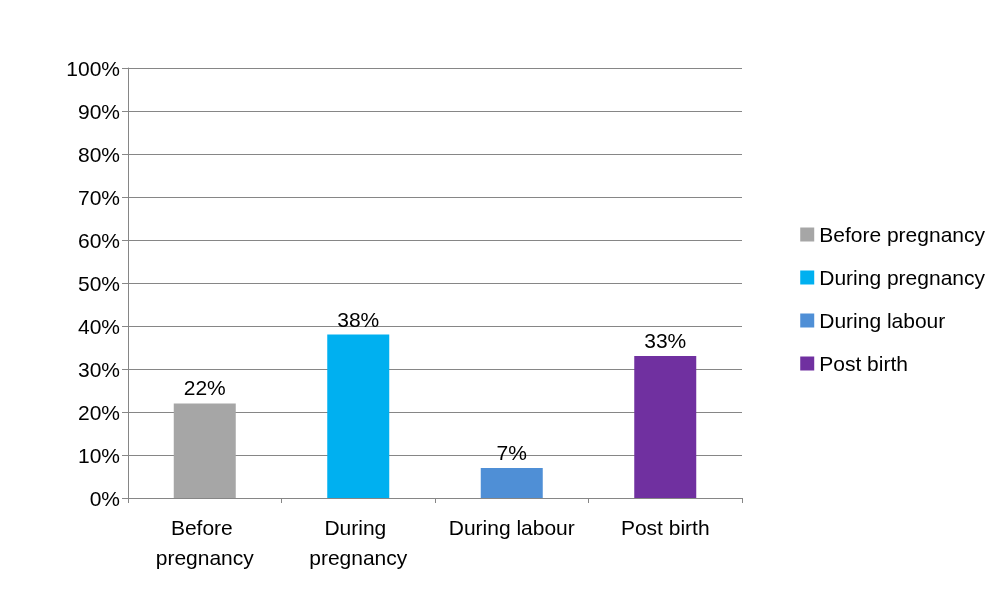  Describe the element at coordinates (882, 320) in the screenshot. I see `legend-label: During labour` at that location.